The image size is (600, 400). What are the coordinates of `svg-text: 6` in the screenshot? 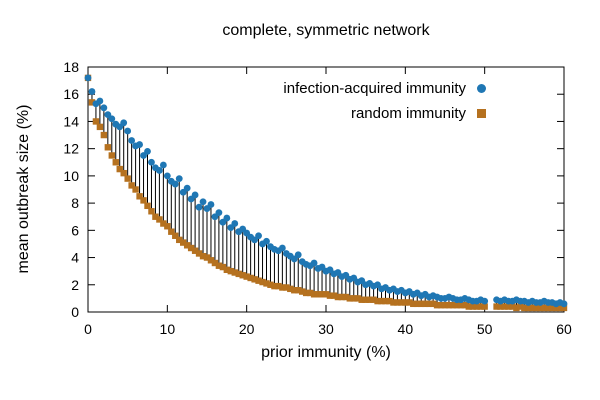 It's located at (75, 230).